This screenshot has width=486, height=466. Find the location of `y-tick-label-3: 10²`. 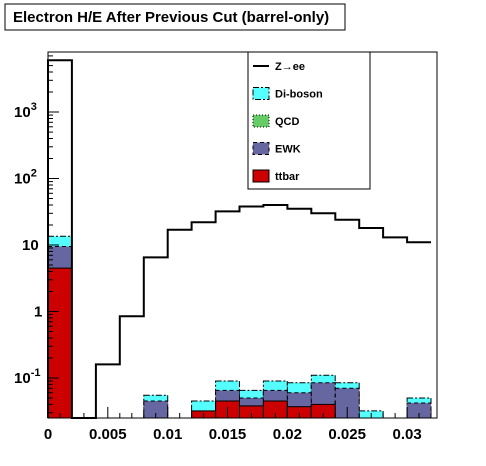

y-tick-label-3: 10² is located at coordinates (25, 178).